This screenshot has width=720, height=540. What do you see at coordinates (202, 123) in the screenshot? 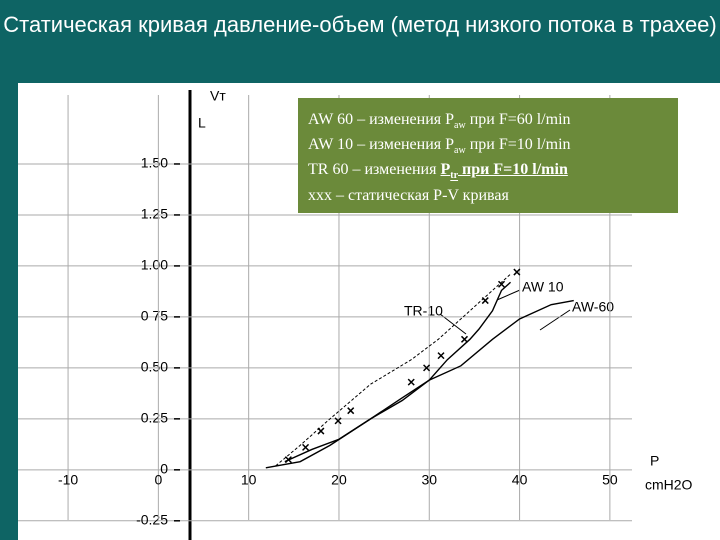
I see `y-axis-unit: L` at bounding box center [202, 123].